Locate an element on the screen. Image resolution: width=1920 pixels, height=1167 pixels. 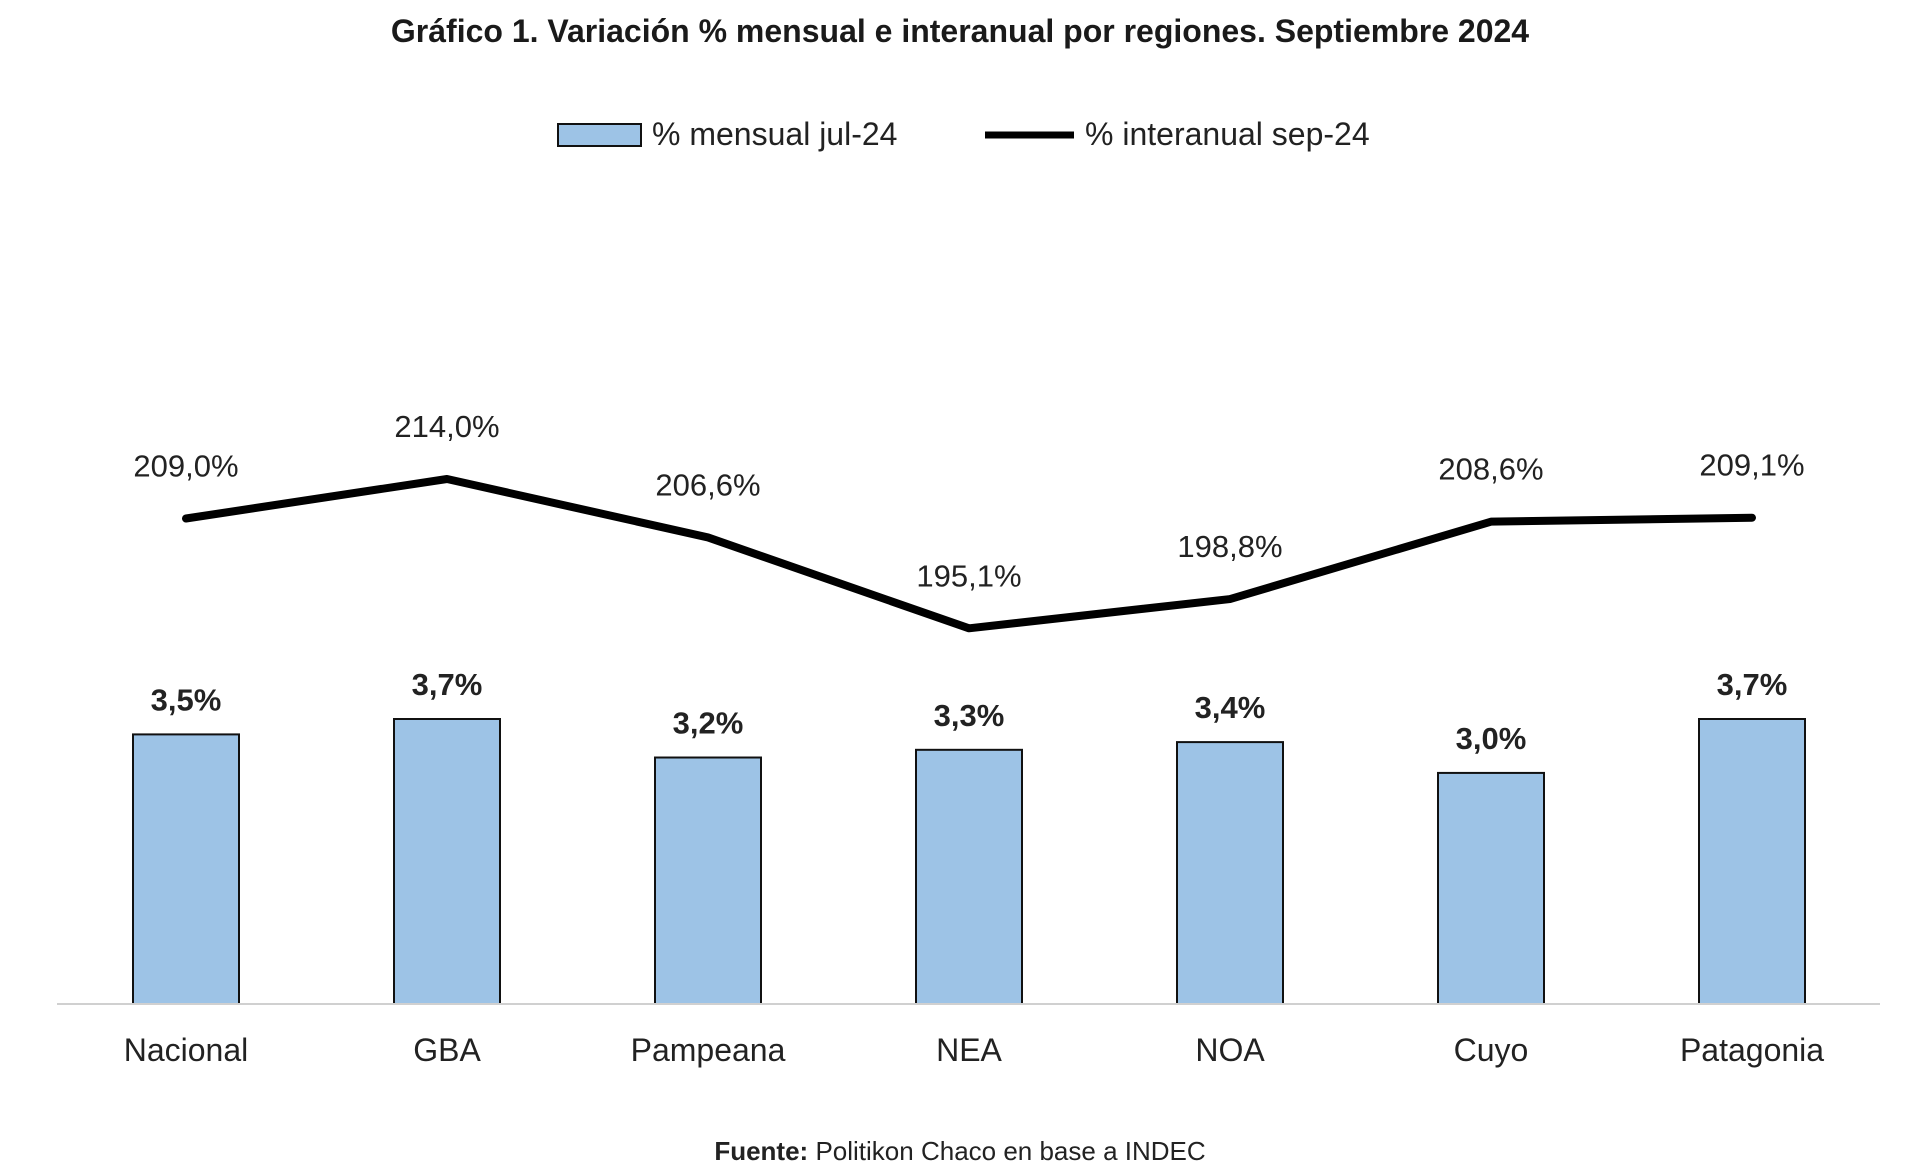
bar-nacional is located at coordinates (186, 869).